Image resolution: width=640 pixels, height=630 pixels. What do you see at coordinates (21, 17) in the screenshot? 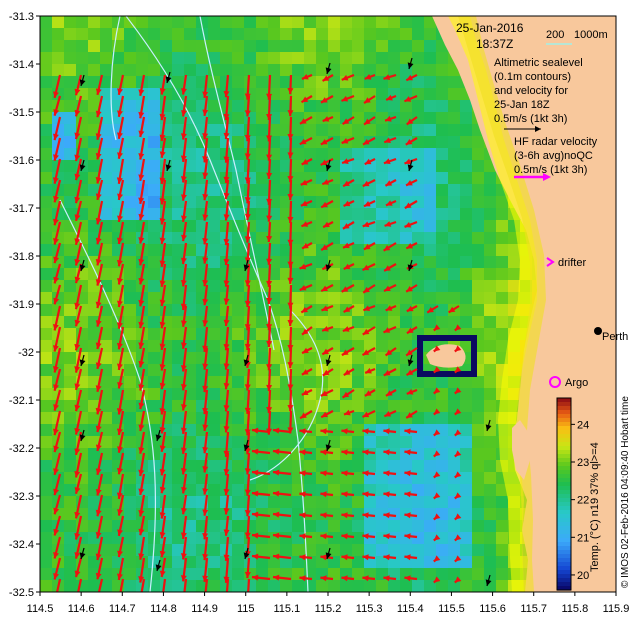
I see `y-tick-label: -31.3` at bounding box center [21, 17].